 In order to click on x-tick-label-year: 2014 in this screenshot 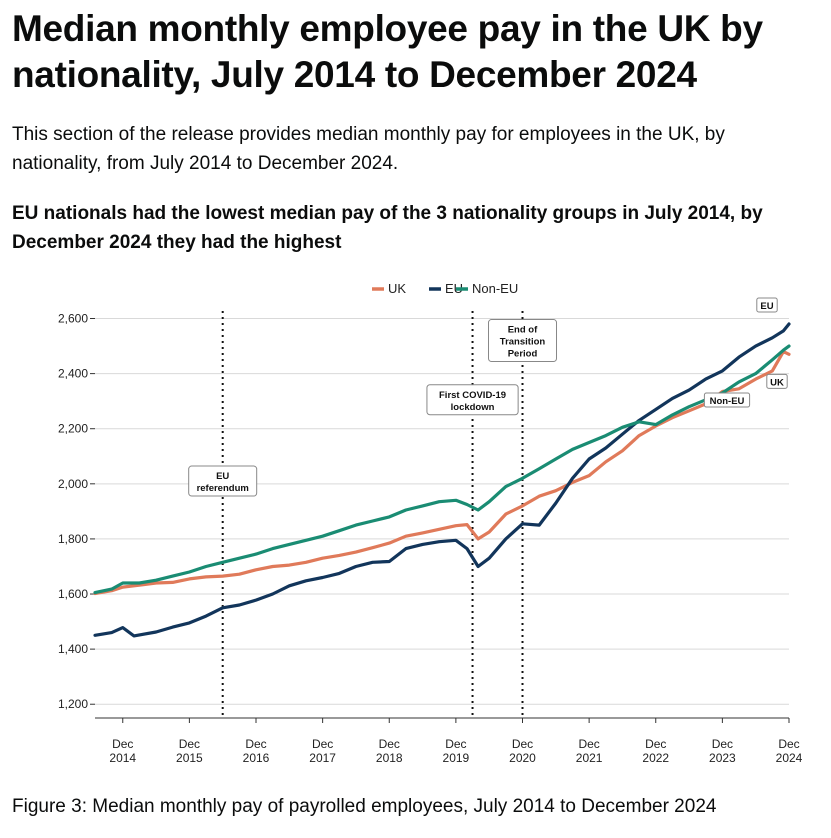, I will do `click(122, 758)`.